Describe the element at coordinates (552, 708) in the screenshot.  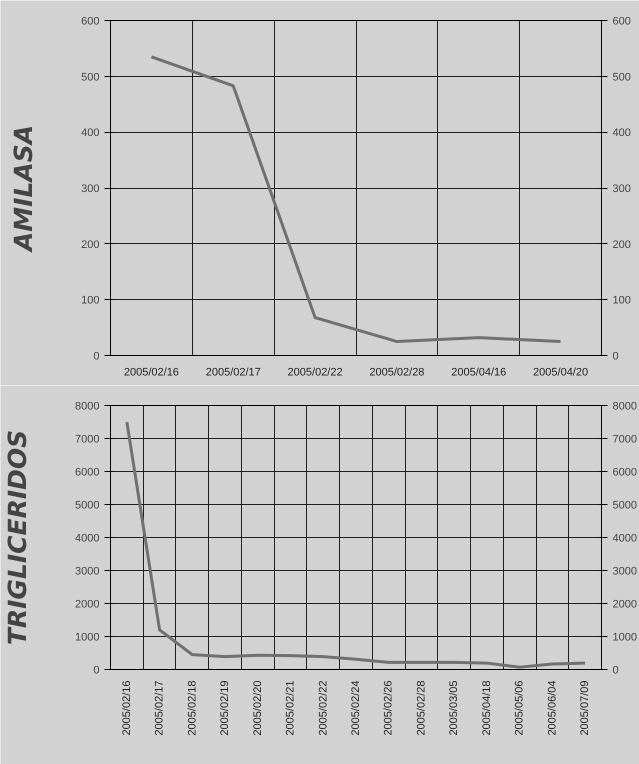
I see `x-tick-label: 2005/06/04` at that location.